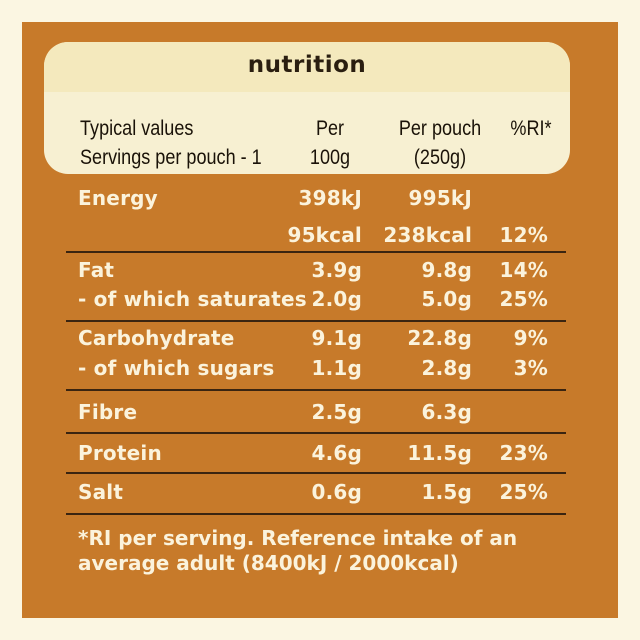 The width and height of the screenshot is (640, 640). I want to click on header-servings: Servings per pouch - 1, so click(171, 157).